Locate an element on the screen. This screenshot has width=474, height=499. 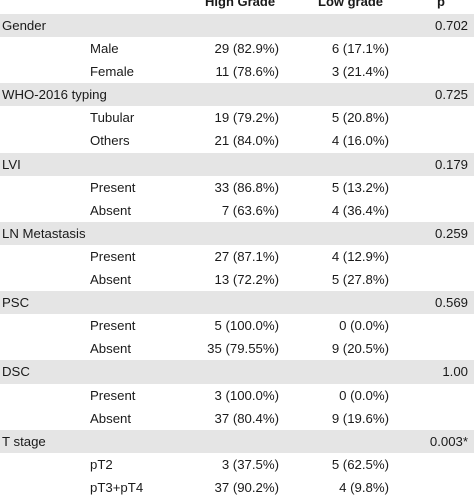
row-high-grade: 11 (78.6%) is located at coordinates (247, 72).